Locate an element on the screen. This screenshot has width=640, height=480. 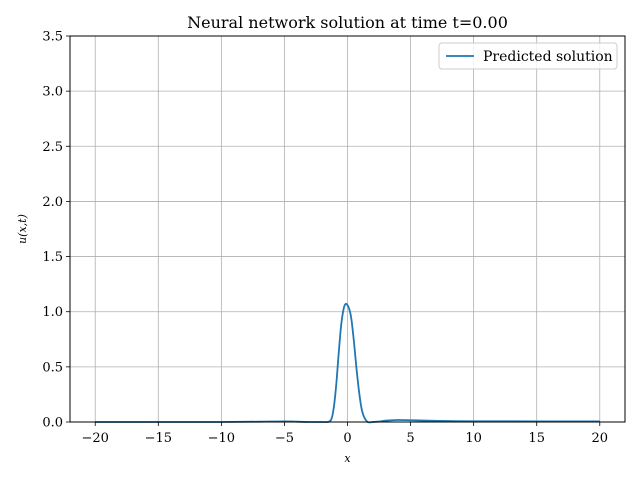
x-tick-label: 15 is located at coordinates (536, 438).